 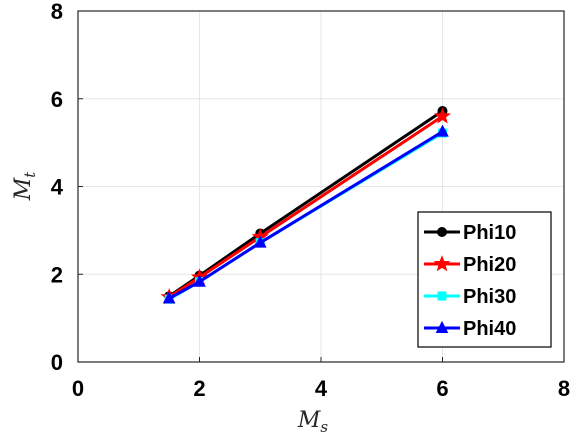 What do you see at coordinates (484, 279) in the screenshot?
I see `legend: Phi10 Phi20 Phi30 Phi40` at bounding box center [484, 279].